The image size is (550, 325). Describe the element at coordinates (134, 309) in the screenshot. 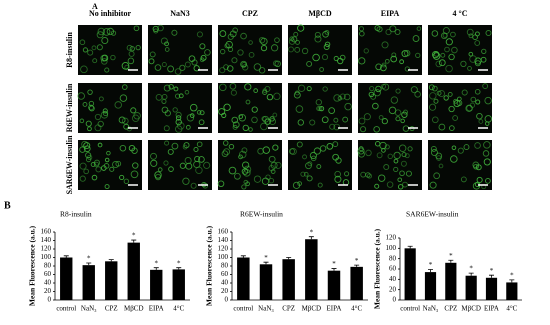

I see `x-tick-label: MβCD` at that location.